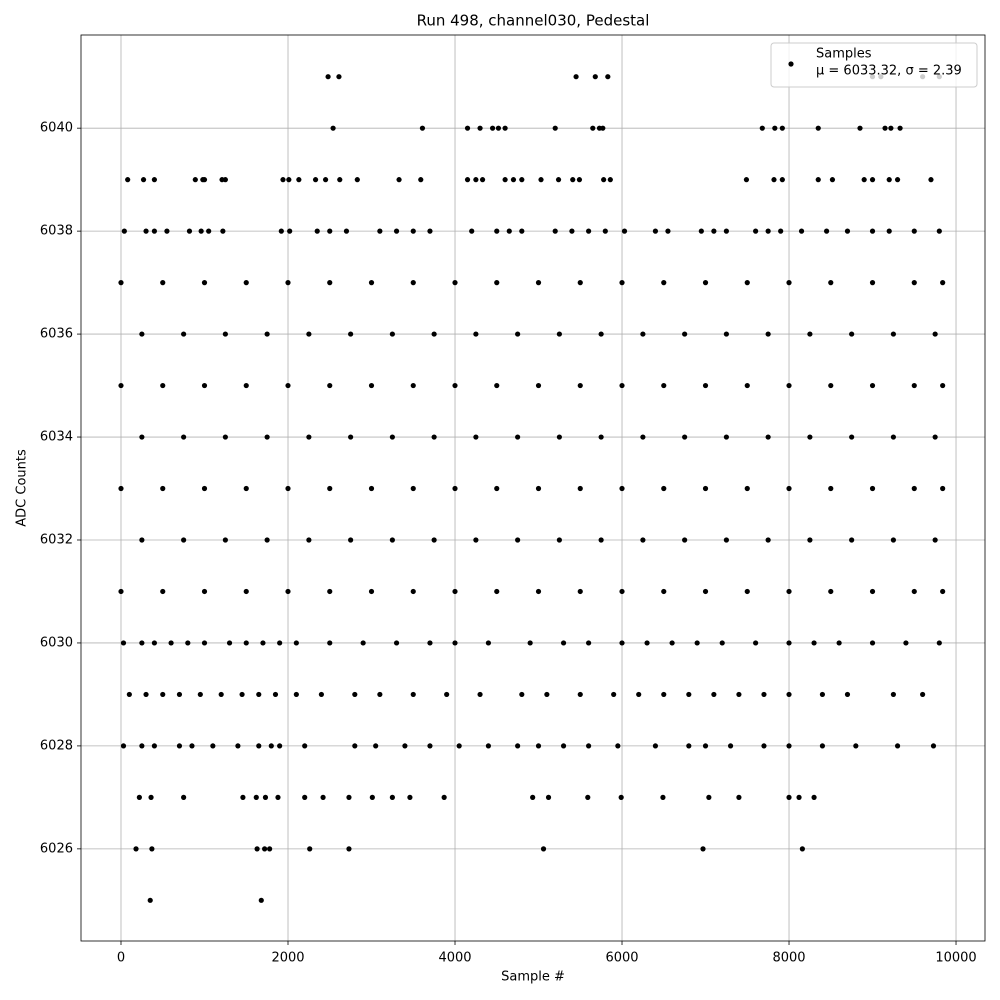 This screenshot has width=1000, height=1000. Describe the element at coordinates (56, 539) in the screenshot. I see `y-tick-label: 6032` at that location.